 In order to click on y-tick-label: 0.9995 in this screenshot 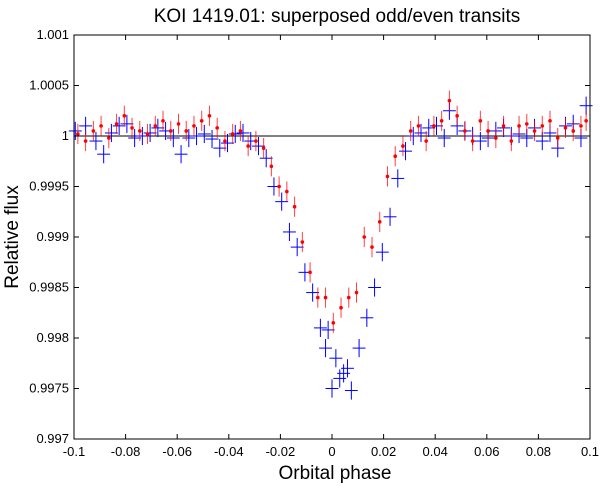, I will do `click(49, 186)`.